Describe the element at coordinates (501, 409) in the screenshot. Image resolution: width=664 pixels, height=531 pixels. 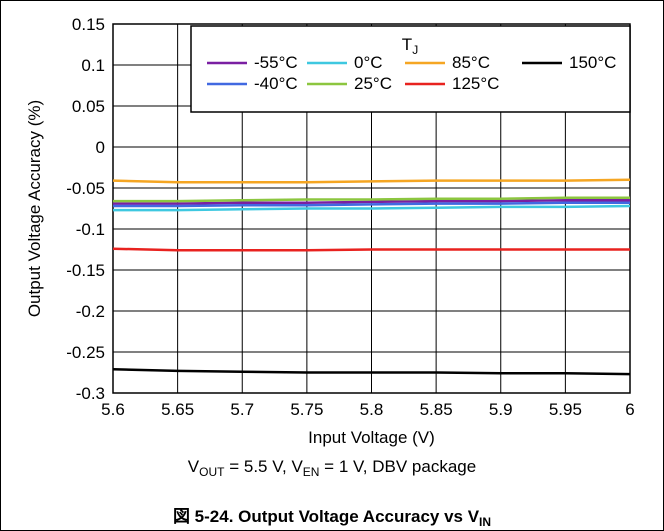
I see `x-tick-label: 5.9` at that location.